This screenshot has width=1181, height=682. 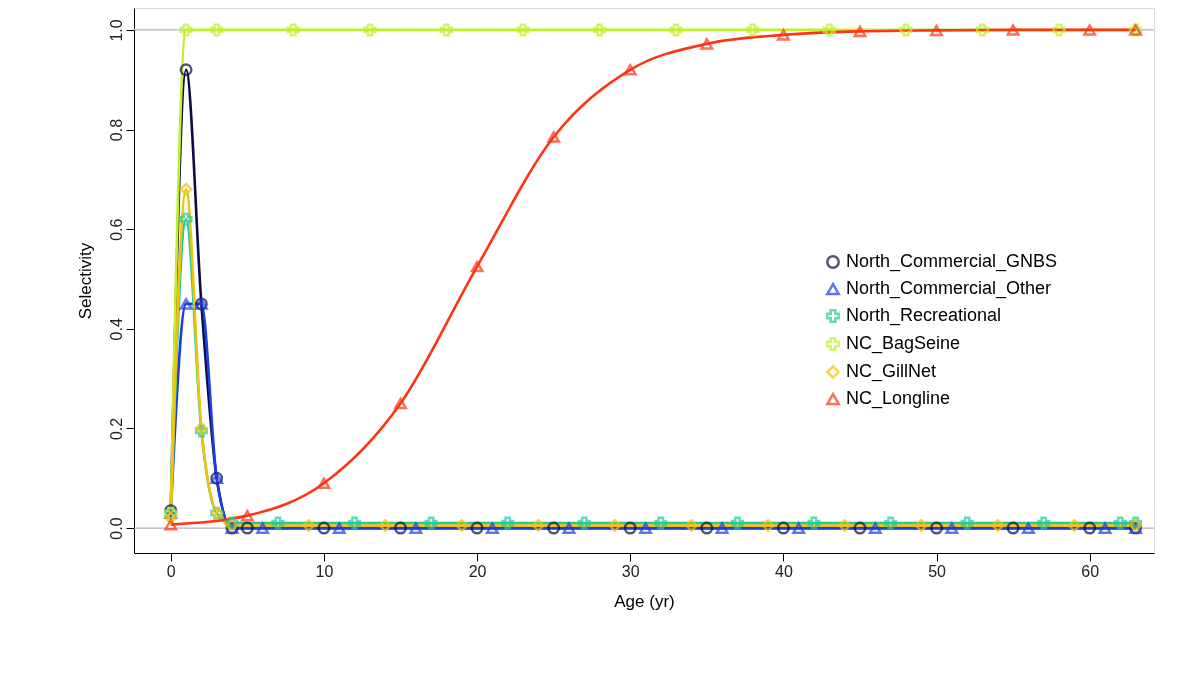 What do you see at coordinates (644, 601) in the screenshot?
I see `x-axis-title: Age (yr)` at bounding box center [644, 601].